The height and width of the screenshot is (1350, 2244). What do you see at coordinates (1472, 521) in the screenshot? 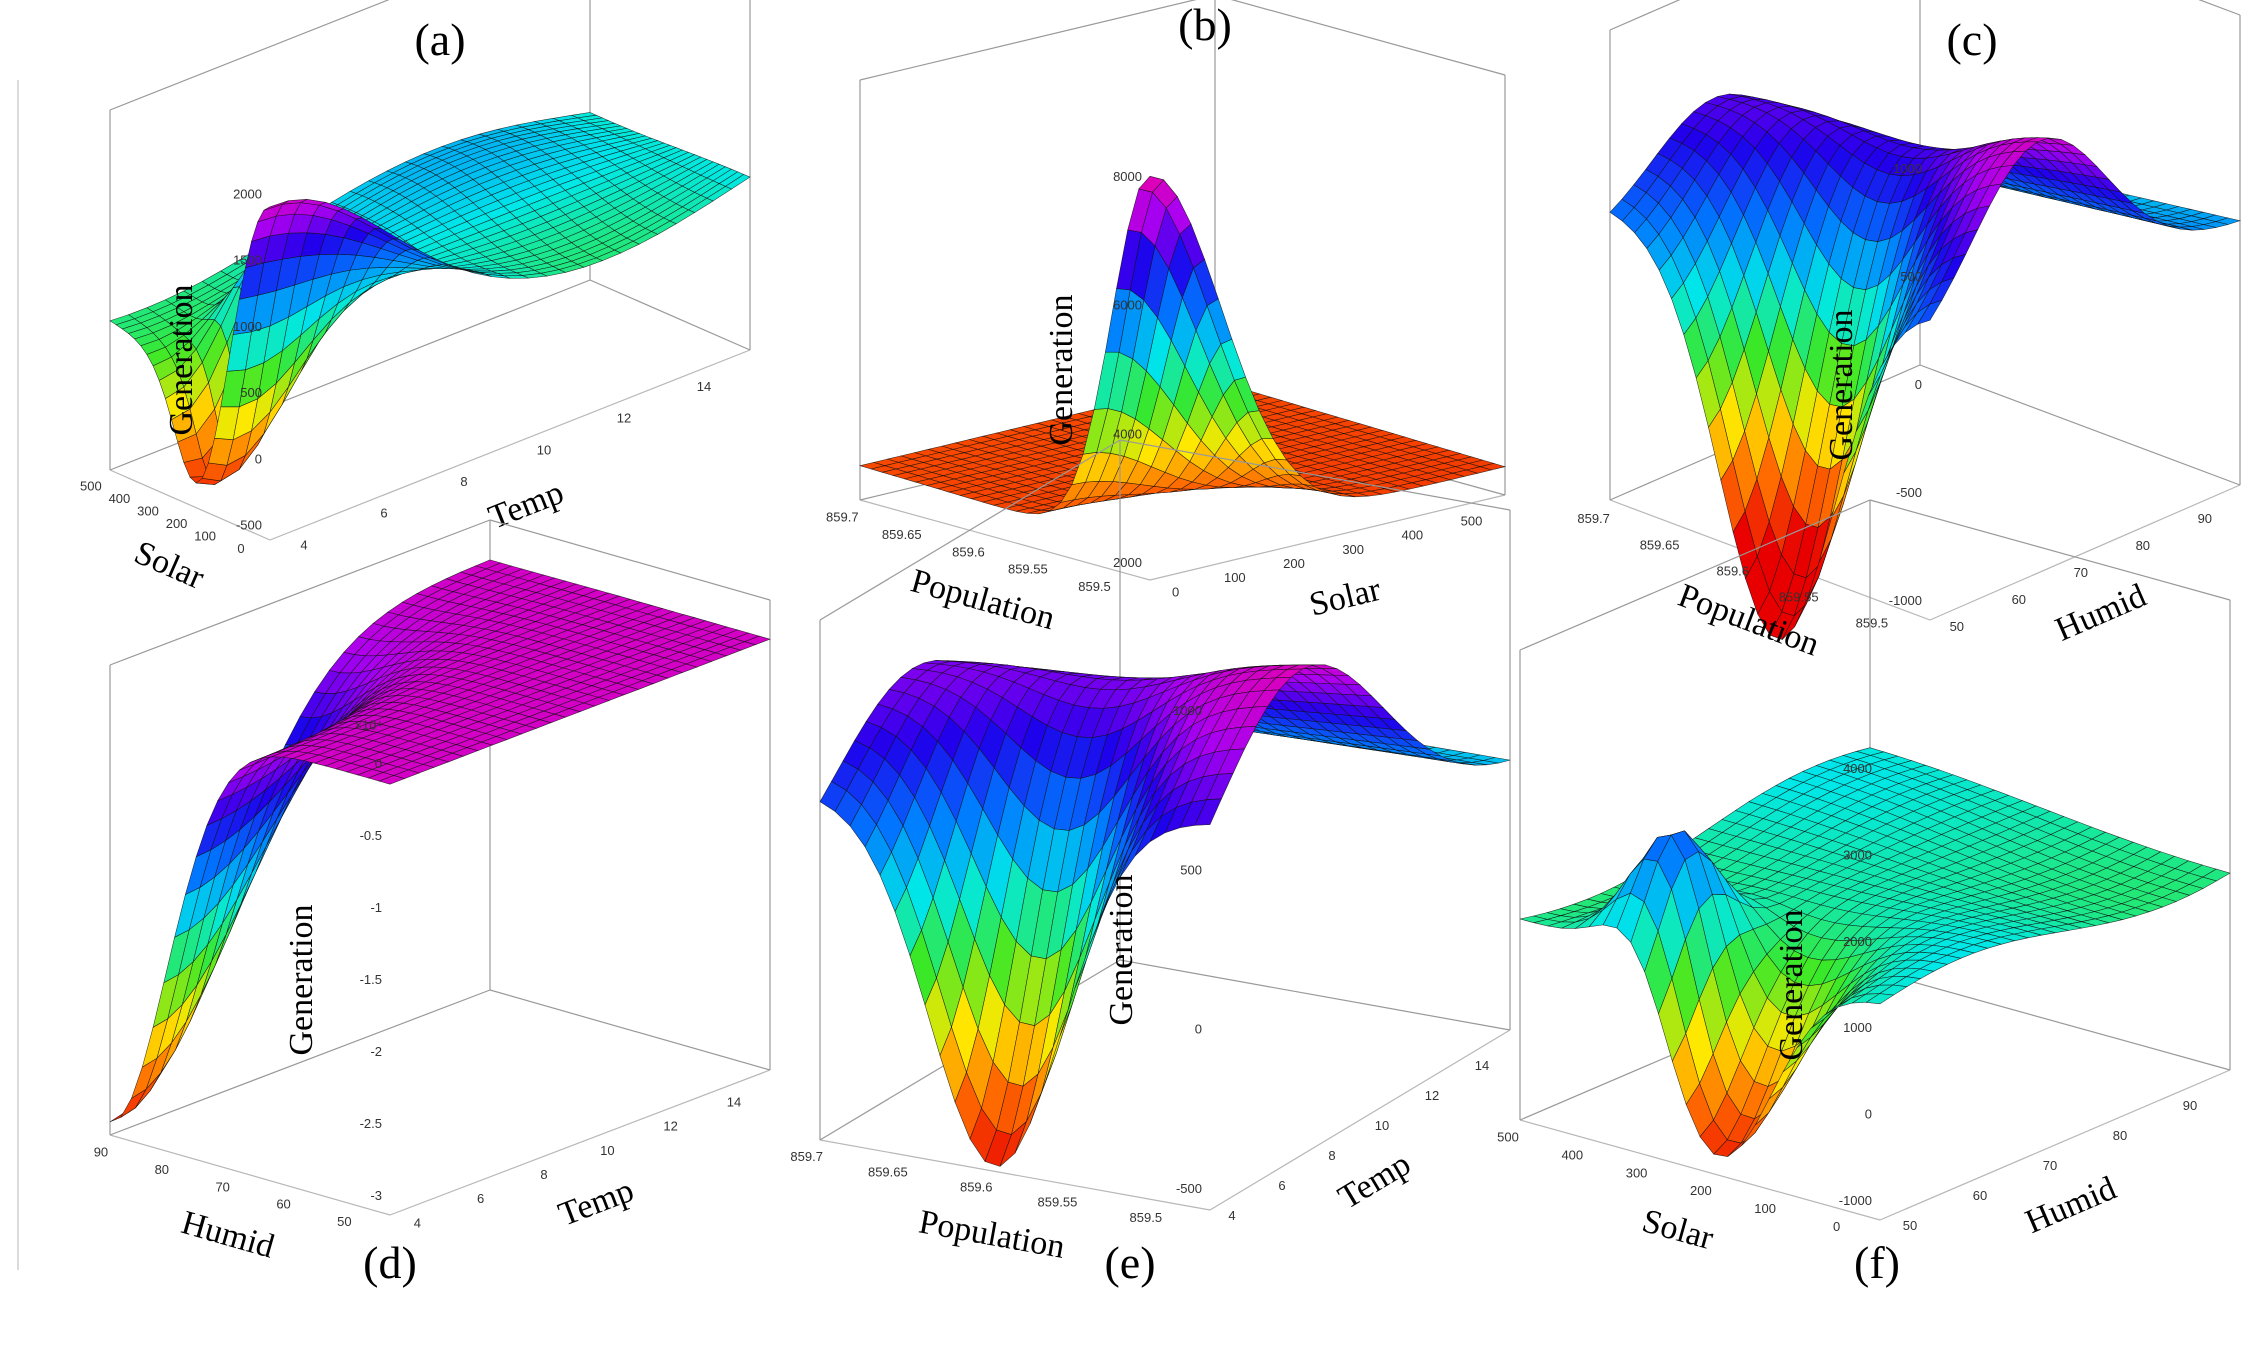
I see `y-tick-label: 500` at bounding box center [1472, 521].